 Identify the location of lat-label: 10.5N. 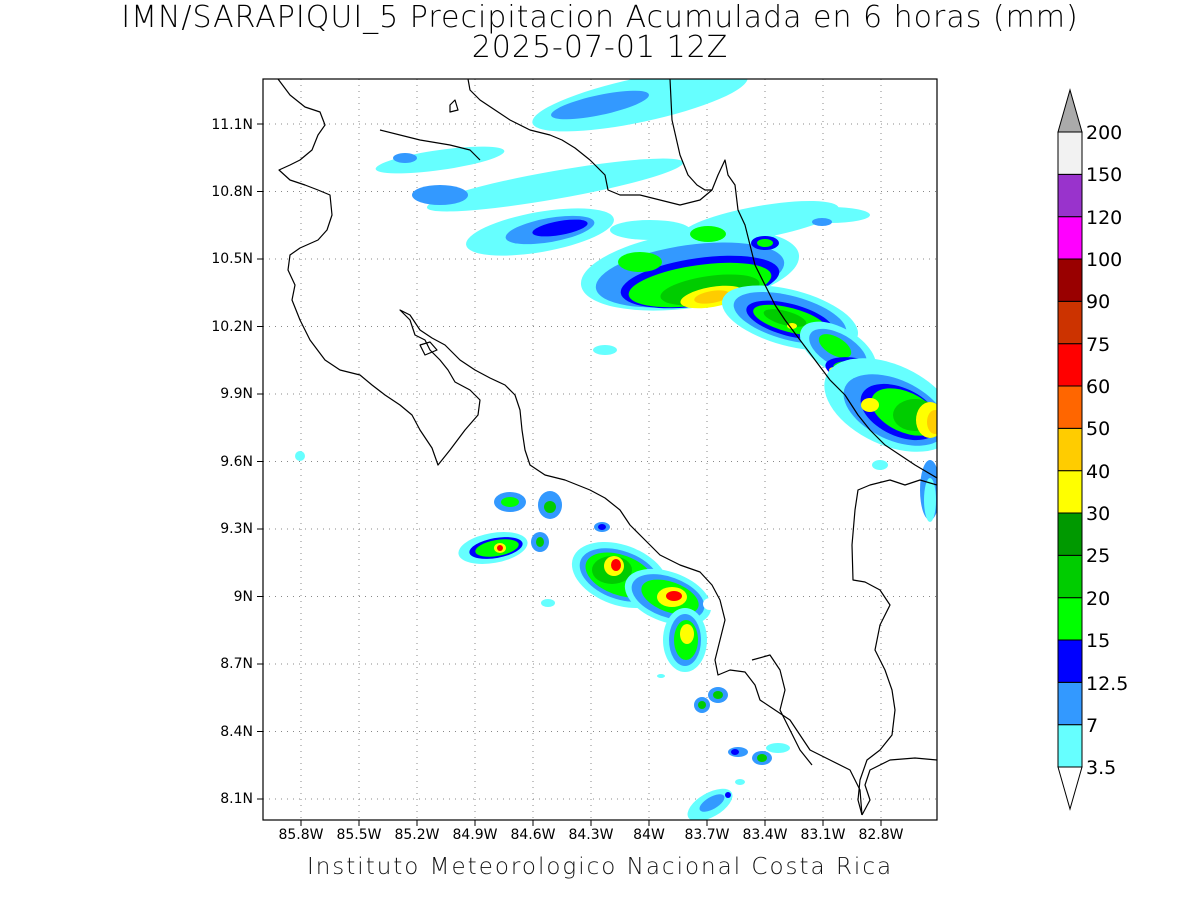
(232, 259).